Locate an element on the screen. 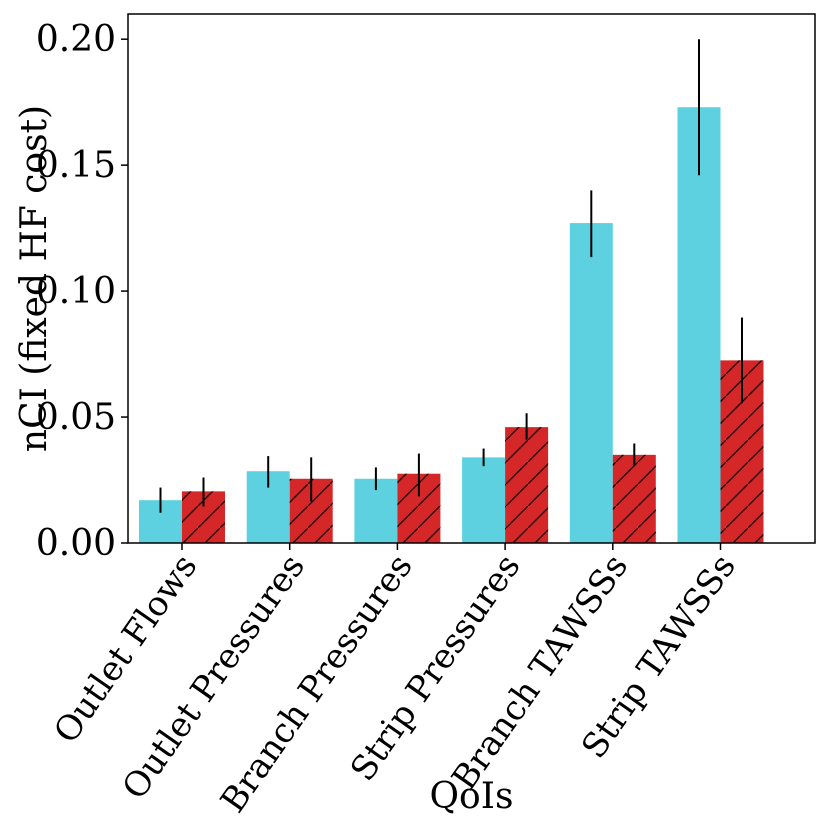 The width and height of the screenshot is (830, 830). y-tick-label: 0.05 is located at coordinates (76, 417).